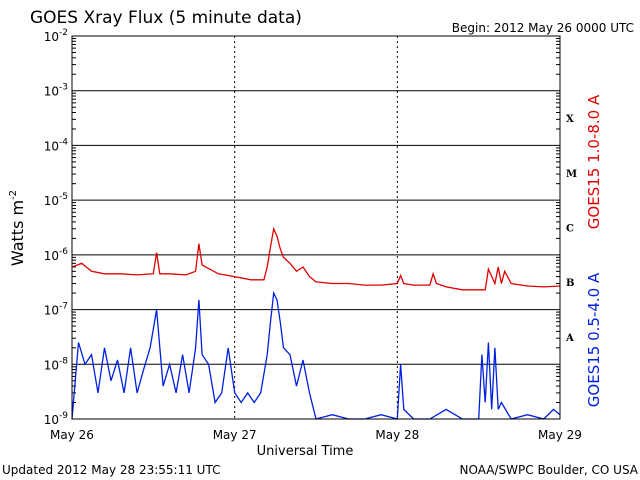 The image size is (640, 480). What do you see at coordinates (305, 451) in the screenshot?
I see `x-axis-label: Universal Time` at bounding box center [305, 451].